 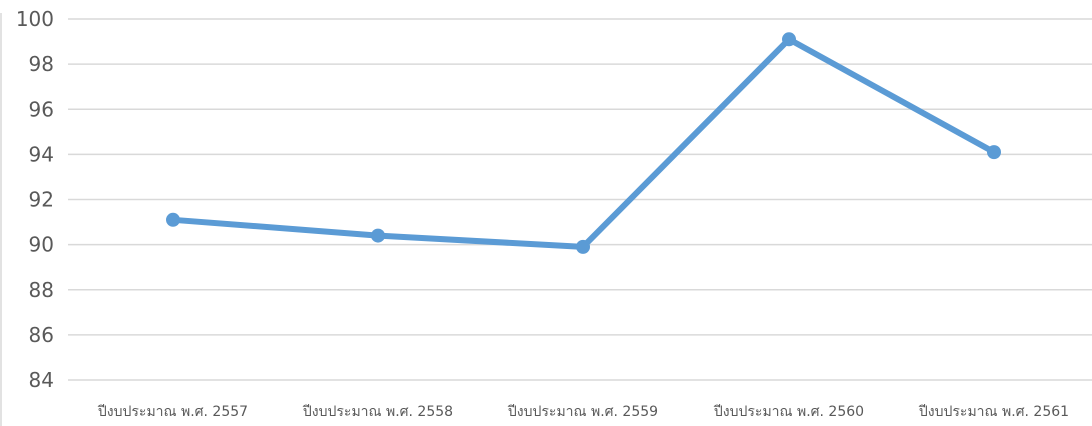 I want to click on y-tick-label: 94, so click(x=41, y=154).